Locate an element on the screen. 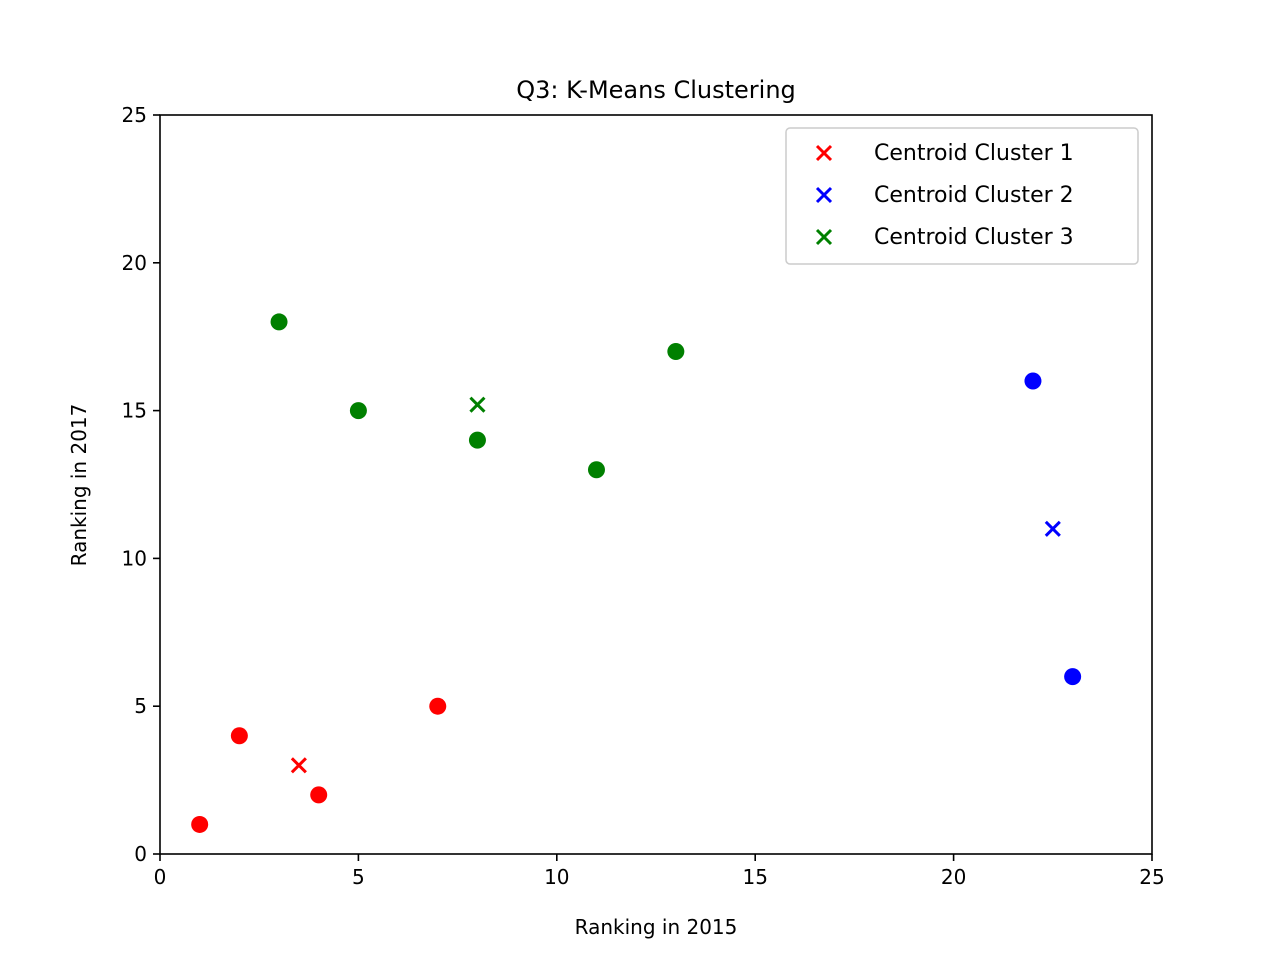 The width and height of the screenshot is (1280, 964). y-tick-label: 15 is located at coordinates (134, 411).